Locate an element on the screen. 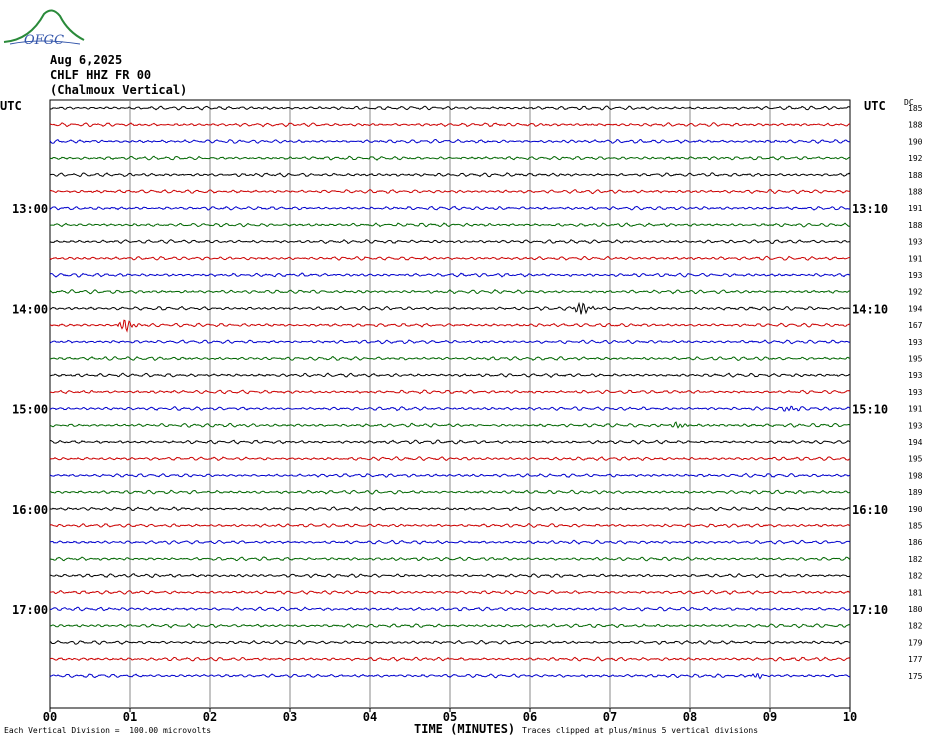 Image resolution: width=930 pixels, height=744 pixels. x-tick-label: 03 is located at coordinates (290, 717).